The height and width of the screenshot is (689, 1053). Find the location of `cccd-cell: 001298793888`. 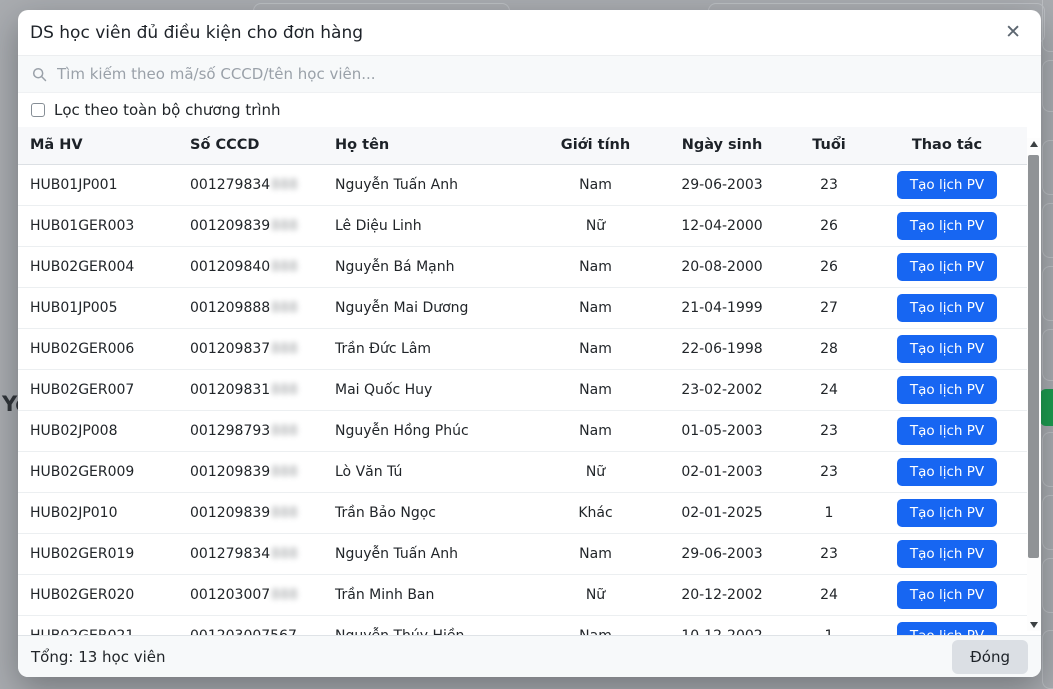

cccd-cell: 001298793888 is located at coordinates (250, 431).